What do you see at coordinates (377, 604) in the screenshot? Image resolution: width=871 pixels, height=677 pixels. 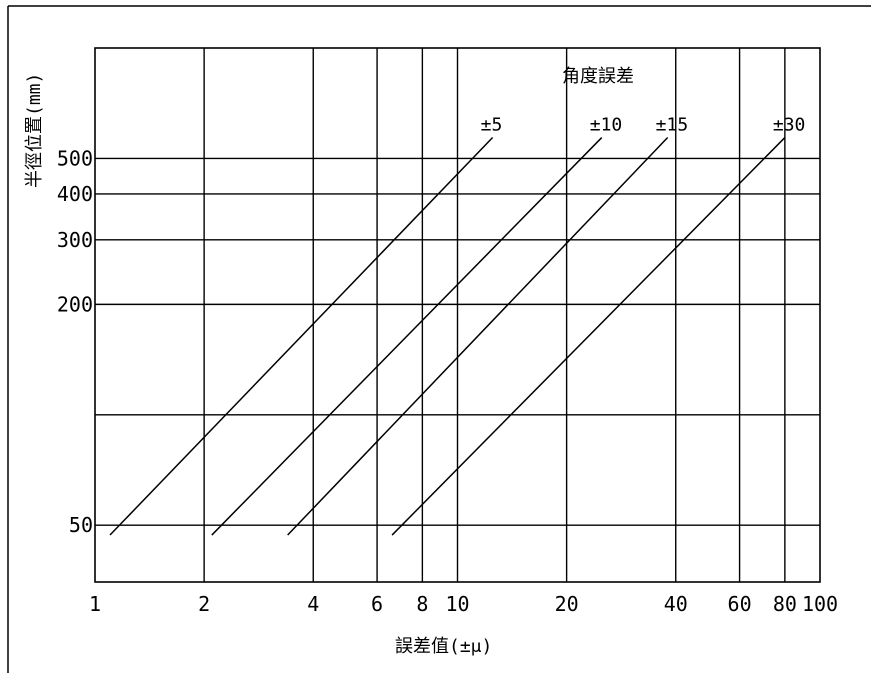 I see `x-tick-label-6: 6` at bounding box center [377, 604].